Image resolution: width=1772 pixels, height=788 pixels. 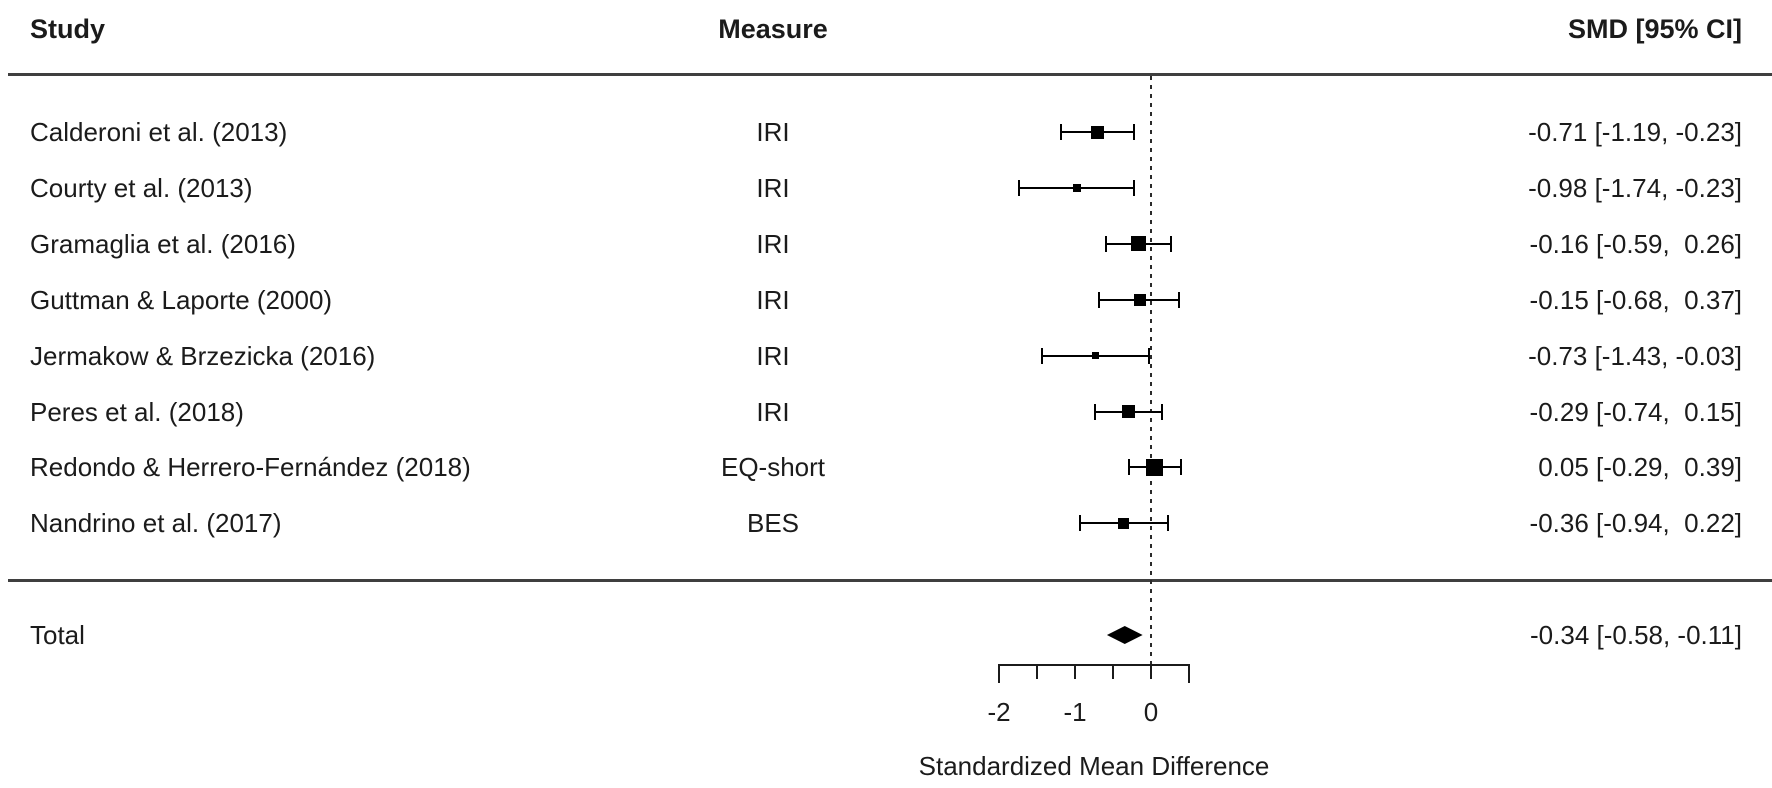 I want to click on total-label: Total, so click(x=57, y=635).